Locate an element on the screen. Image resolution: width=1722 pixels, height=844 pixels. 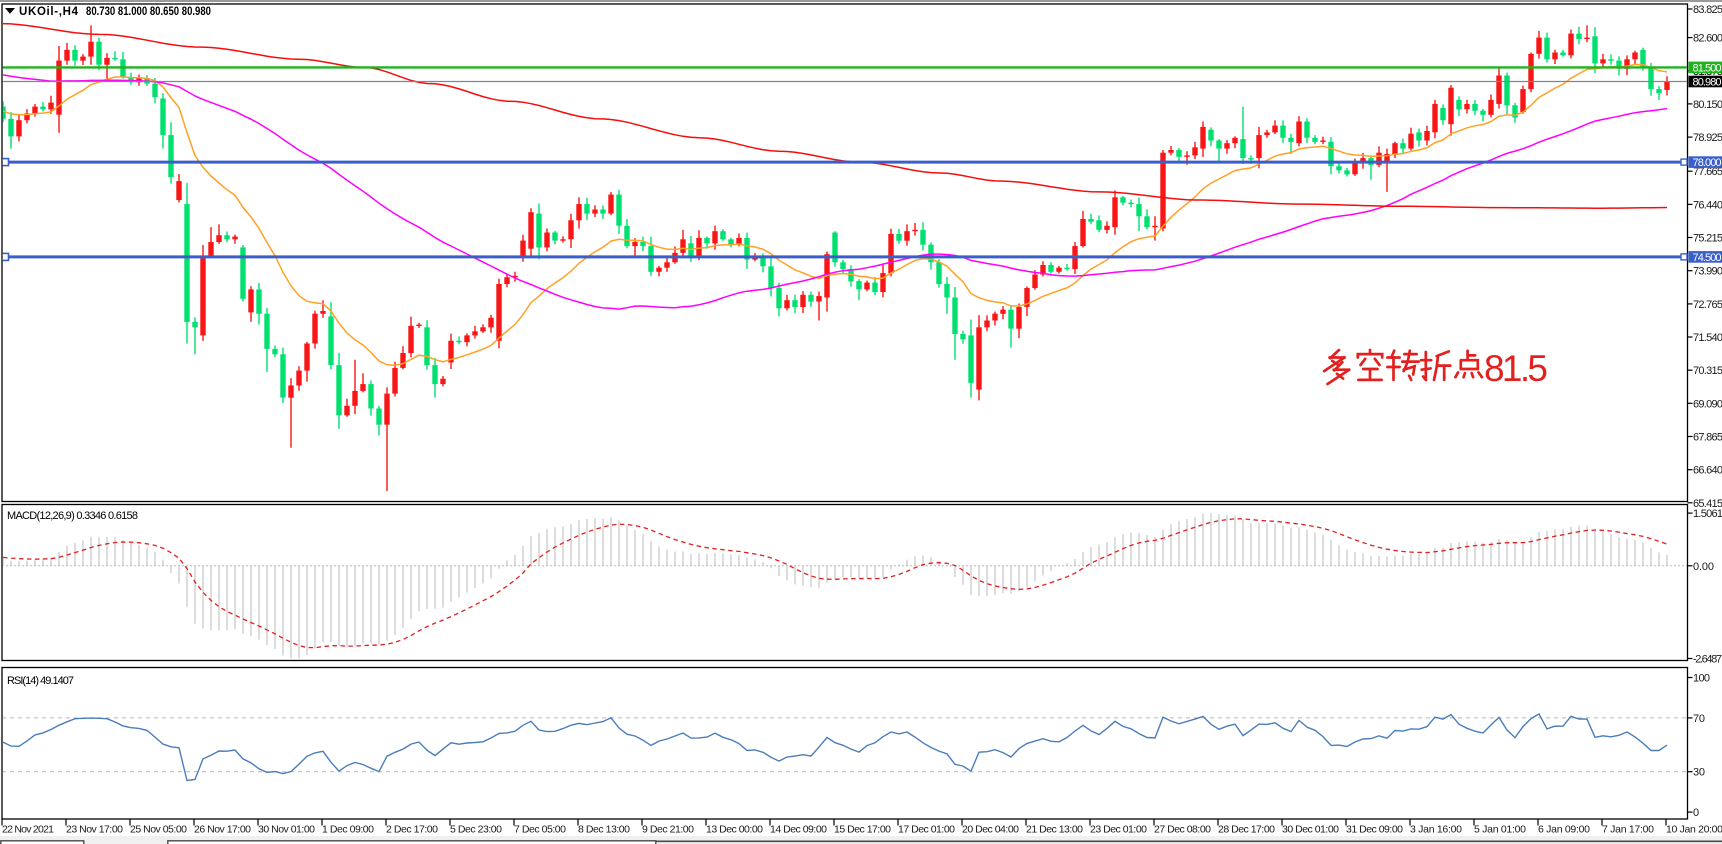
svg-text: 78.000 is located at coordinates (1707, 163).